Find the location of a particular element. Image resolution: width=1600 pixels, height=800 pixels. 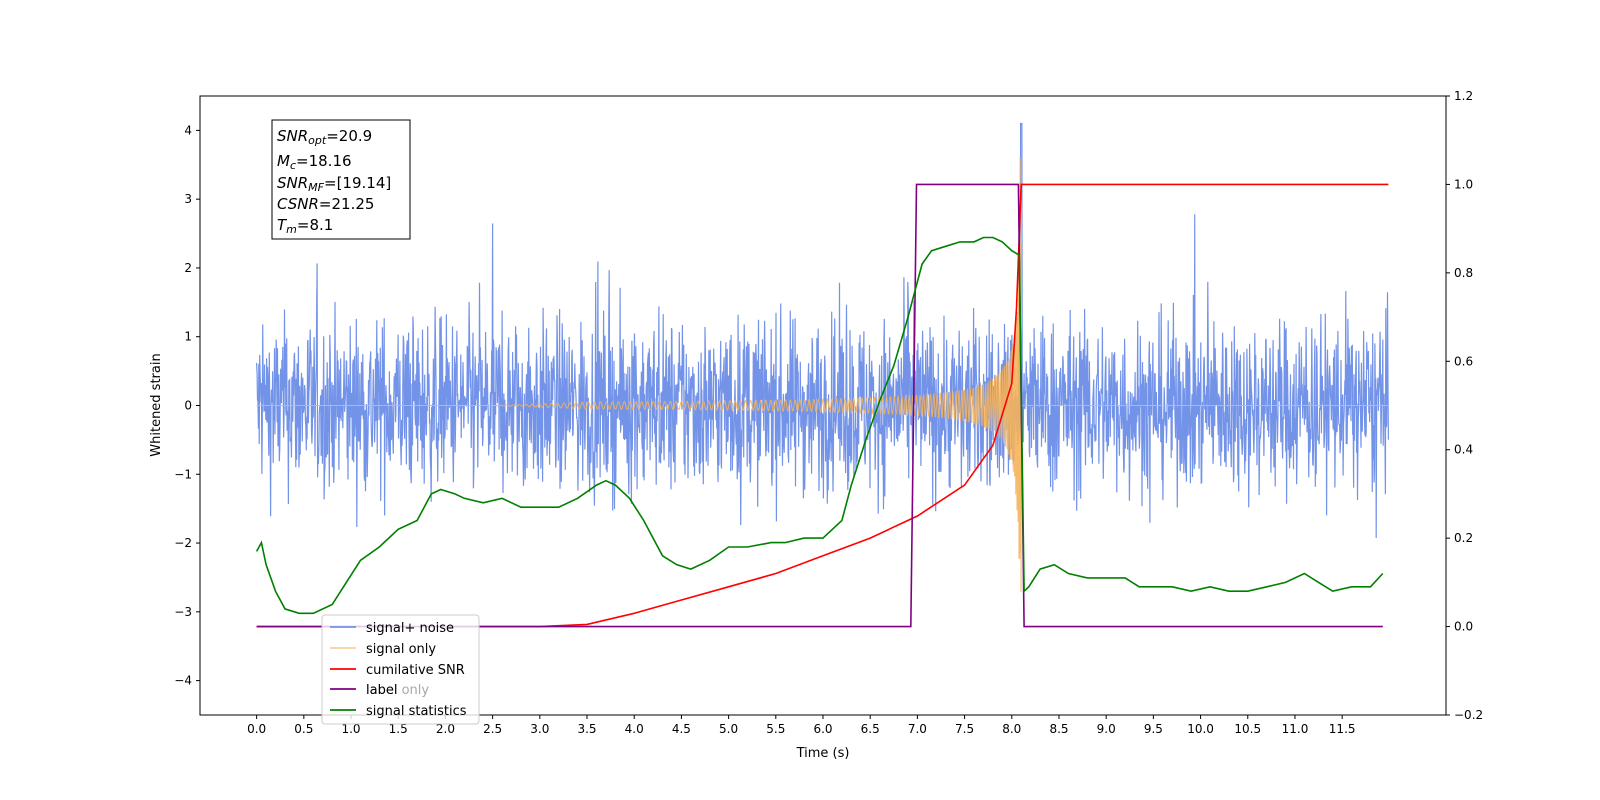

x-tick-label: 0.0 is located at coordinates (256, 729).